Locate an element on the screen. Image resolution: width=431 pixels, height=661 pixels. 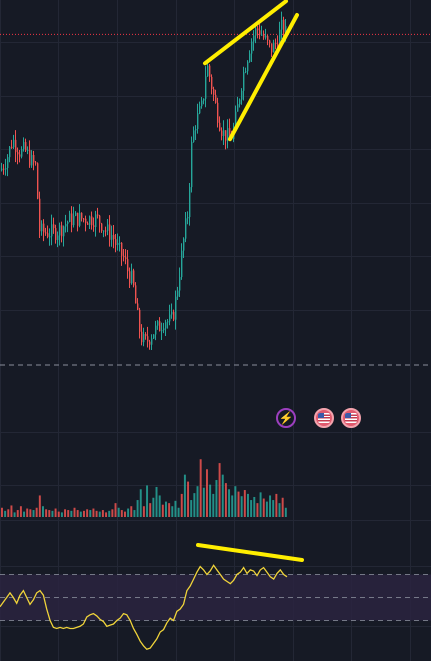
rsi-line is located at coordinates (144, 607).